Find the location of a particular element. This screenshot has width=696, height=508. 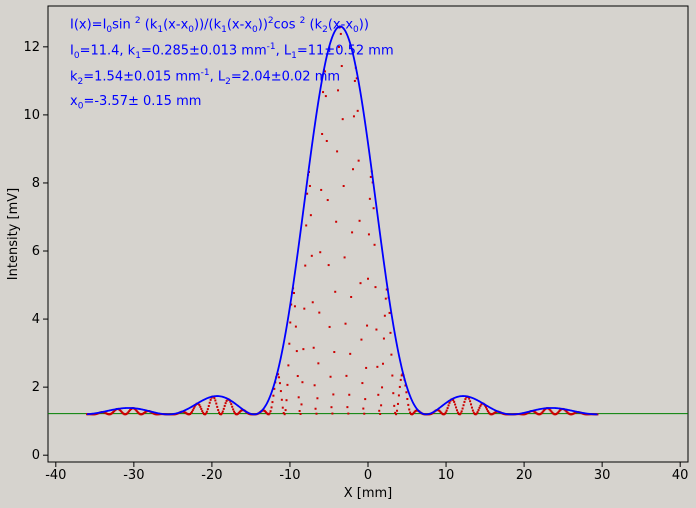

x-tick-label: 30 is located at coordinates (602, 475).